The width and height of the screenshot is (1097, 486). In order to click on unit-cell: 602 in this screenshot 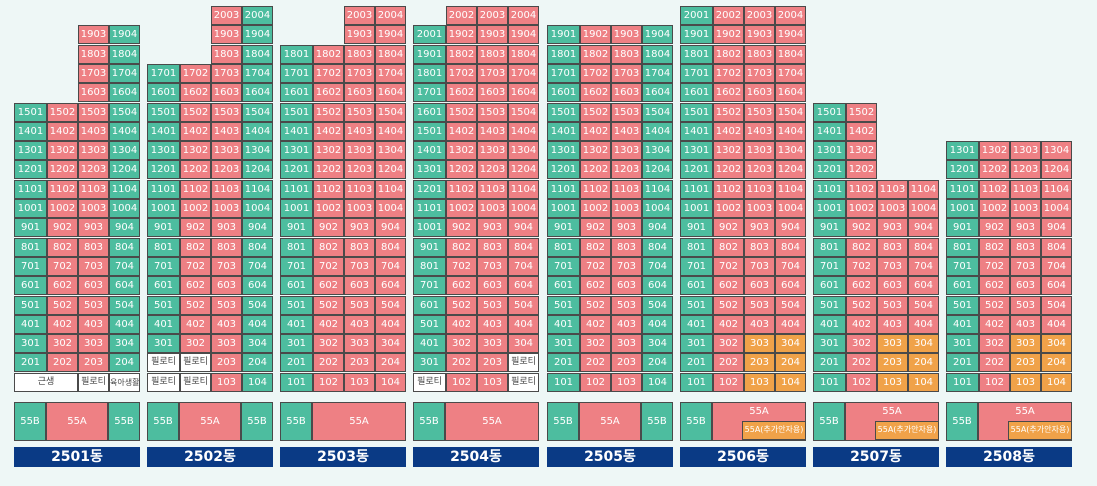, I will do `click(195, 286)`.